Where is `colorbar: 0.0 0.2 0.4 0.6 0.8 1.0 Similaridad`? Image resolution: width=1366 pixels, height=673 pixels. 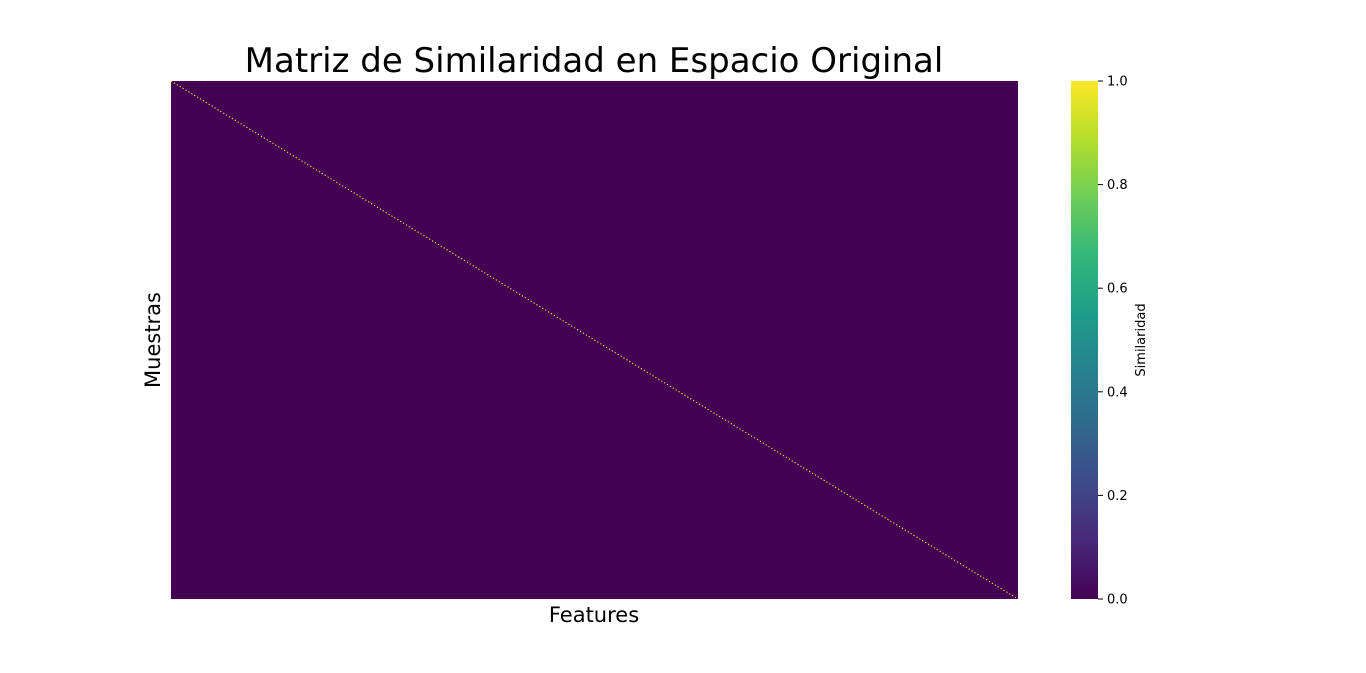 colorbar: 0.0 0.2 0.4 0.6 0.8 1.0 Similaridad is located at coordinates (1110, 341).